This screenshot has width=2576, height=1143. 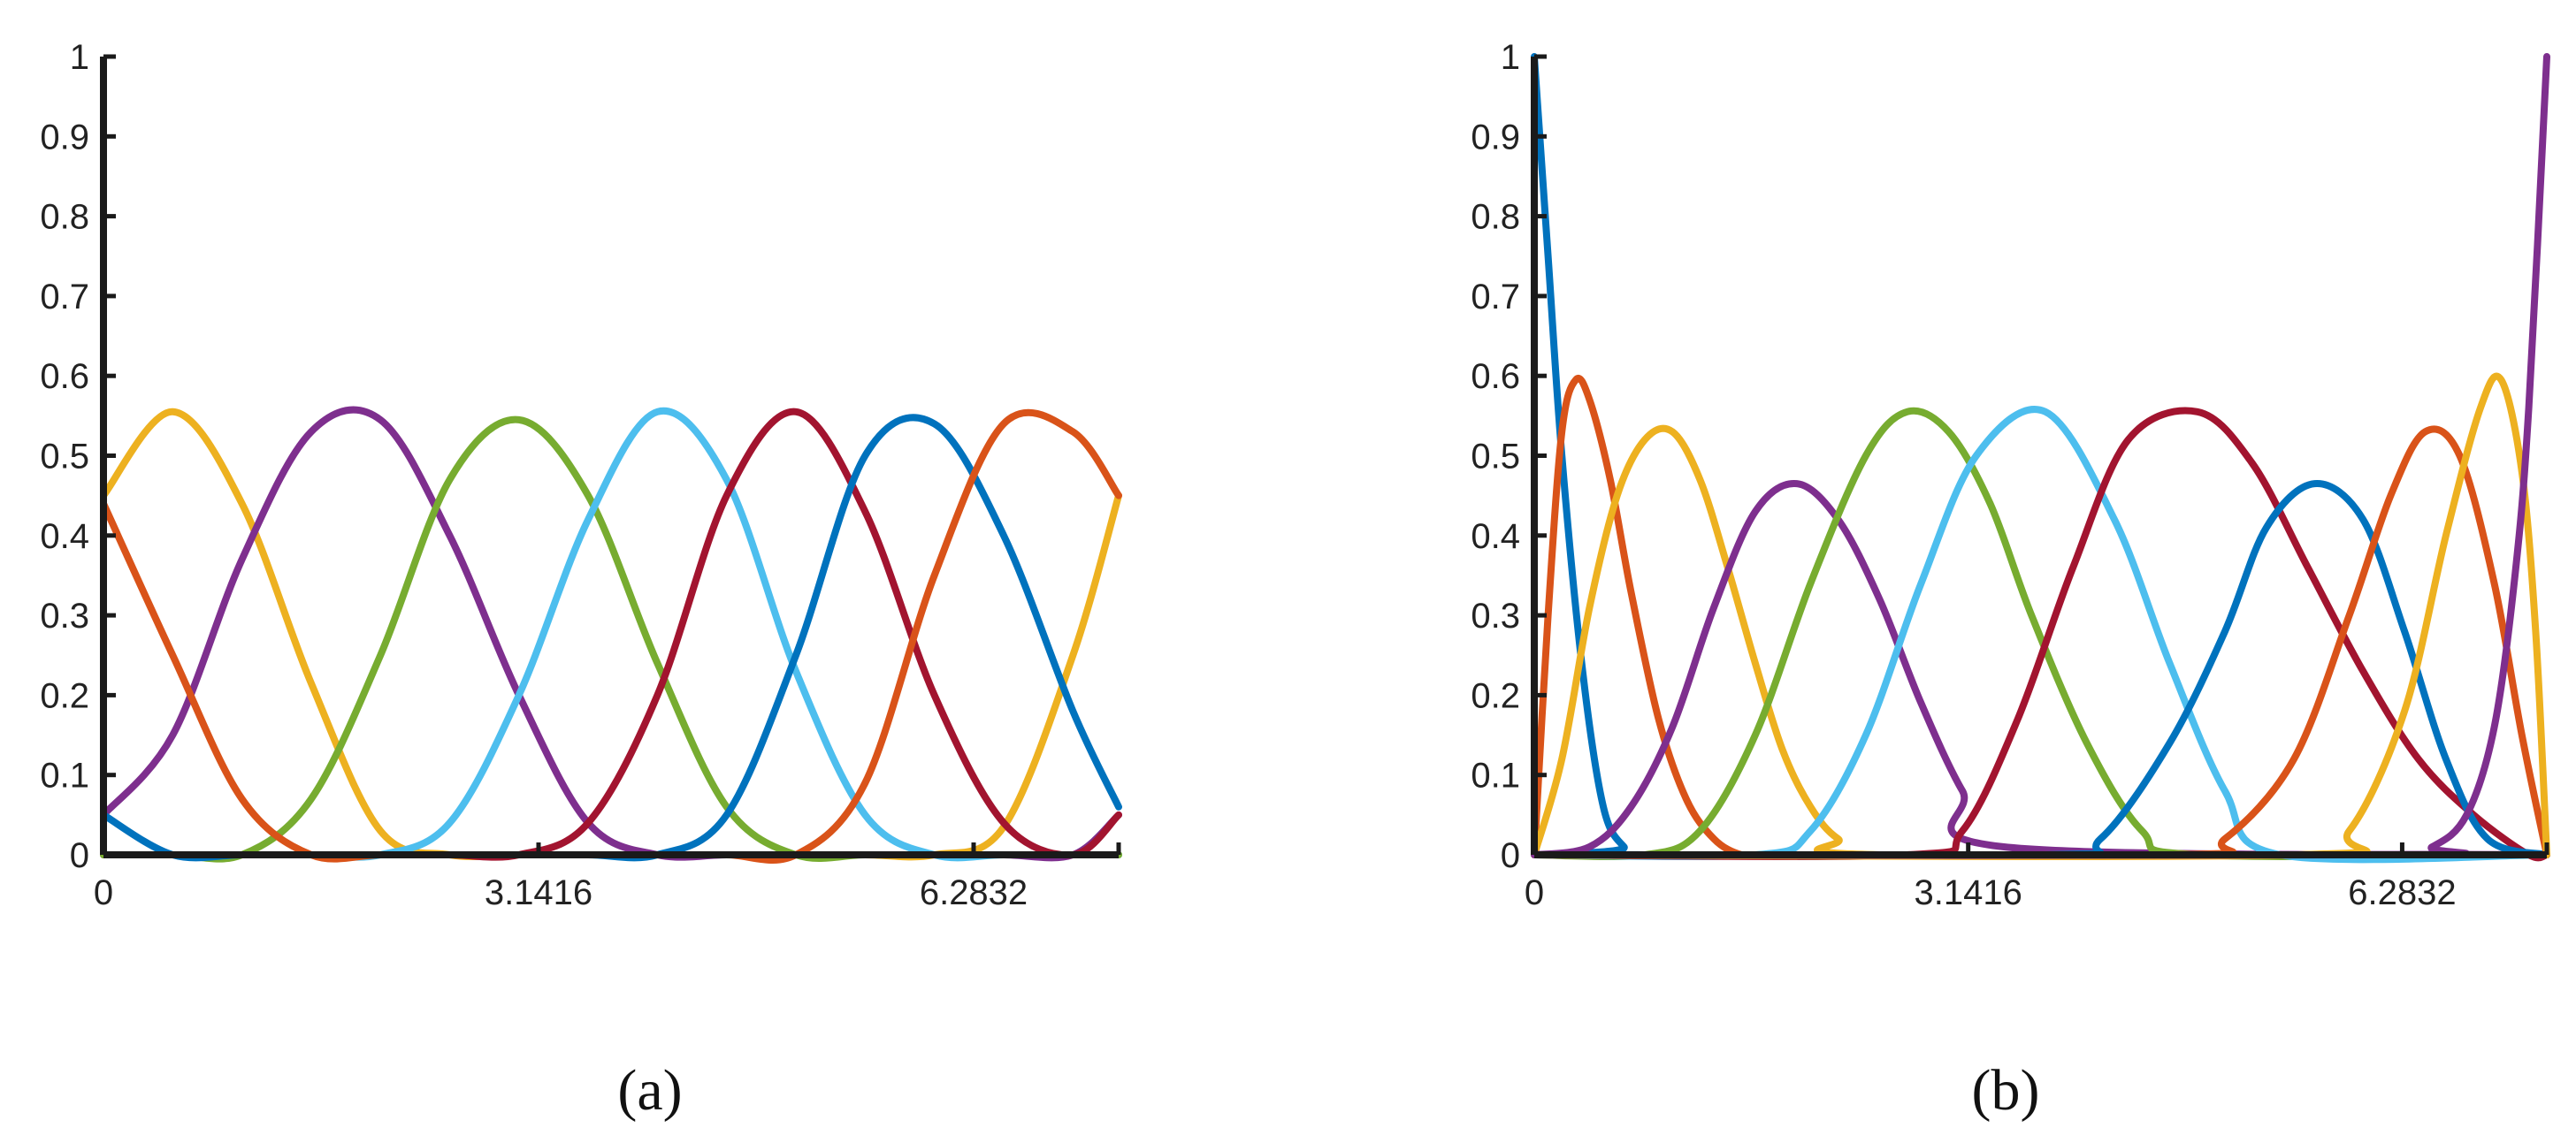 I want to click on panel-caption: (b), so click(x=2006, y=1090).